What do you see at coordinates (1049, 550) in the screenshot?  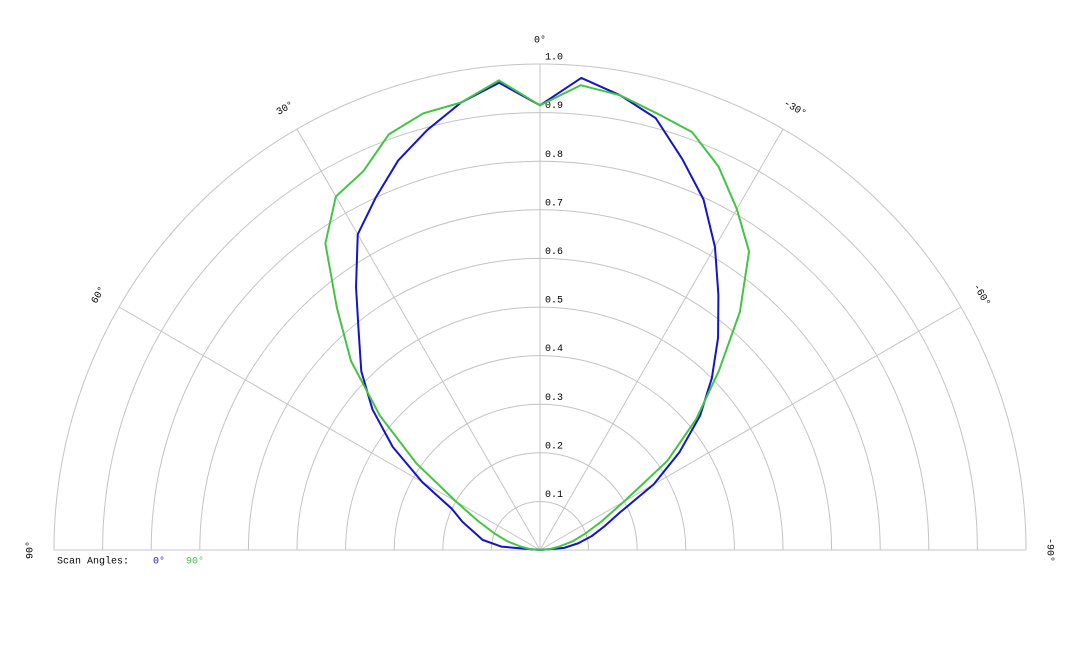 I see `angle-tick-label: -90°` at bounding box center [1049, 550].